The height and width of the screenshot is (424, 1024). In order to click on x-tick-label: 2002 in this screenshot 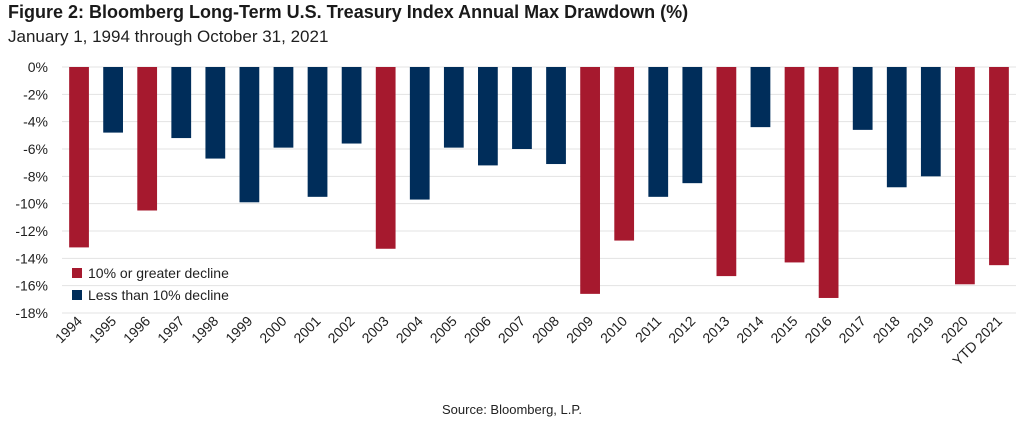, I will do `click(340, 329)`.